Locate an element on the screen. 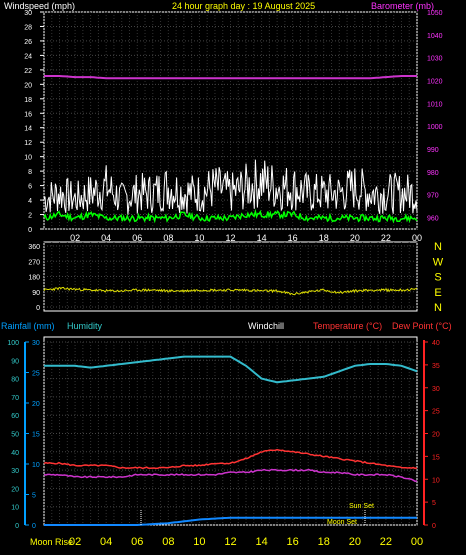 This screenshot has height=555, width=466. wind-x-tick-label: 12 is located at coordinates (230, 238).